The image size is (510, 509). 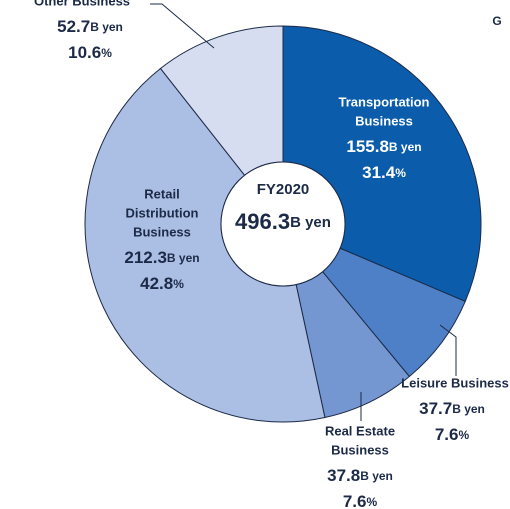 What do you see at coordinates (156, 283) in the screenshot?
I see `percent: 42.8` at bounding box center [156, 283].